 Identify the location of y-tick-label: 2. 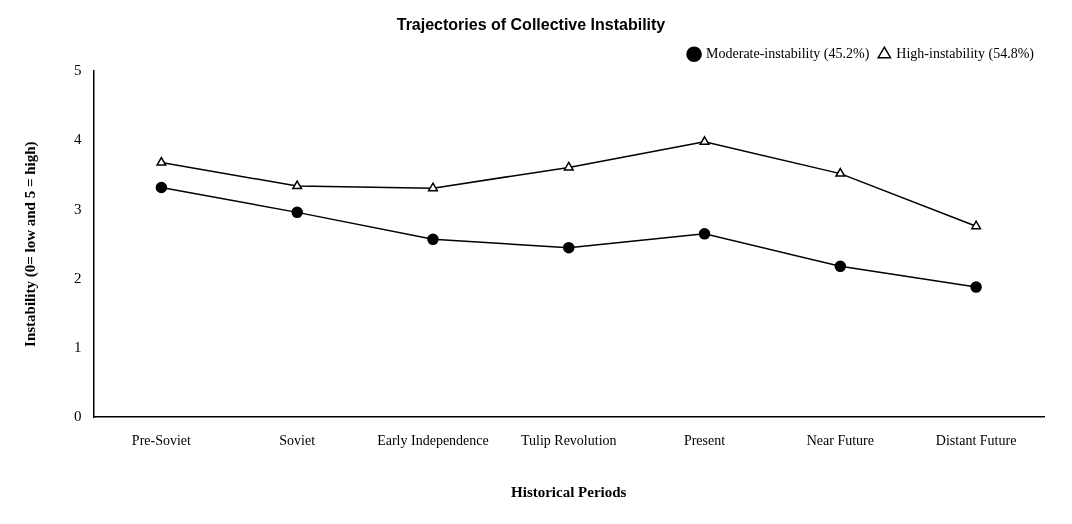
(78, 277).